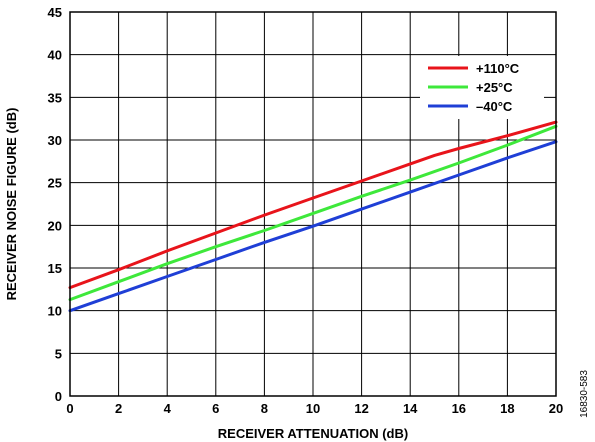 The height and width of the screenshot is (442, 595). What do you see at coordinates (459, 408) in the screenshot?
I see `x-tick-label: 16` at bounding box center [459, 408].